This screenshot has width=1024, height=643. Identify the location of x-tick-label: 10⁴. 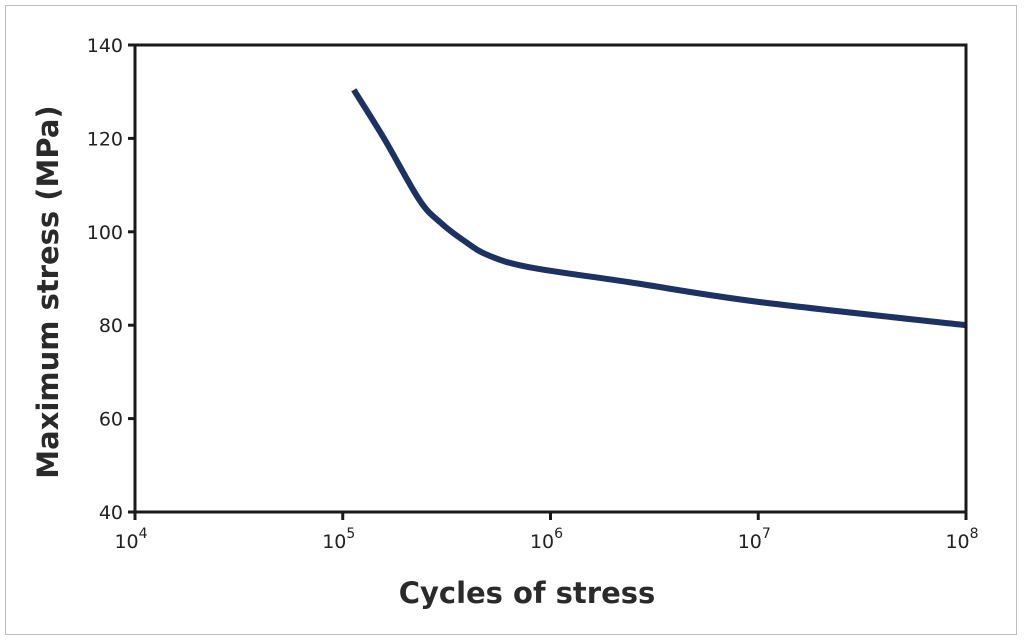
(130, 539).